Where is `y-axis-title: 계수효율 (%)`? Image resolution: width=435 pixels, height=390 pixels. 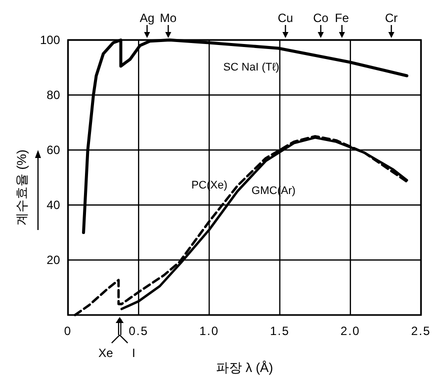 y-axis-title: 계수효율 (%) is located at coordinates (21, 188).